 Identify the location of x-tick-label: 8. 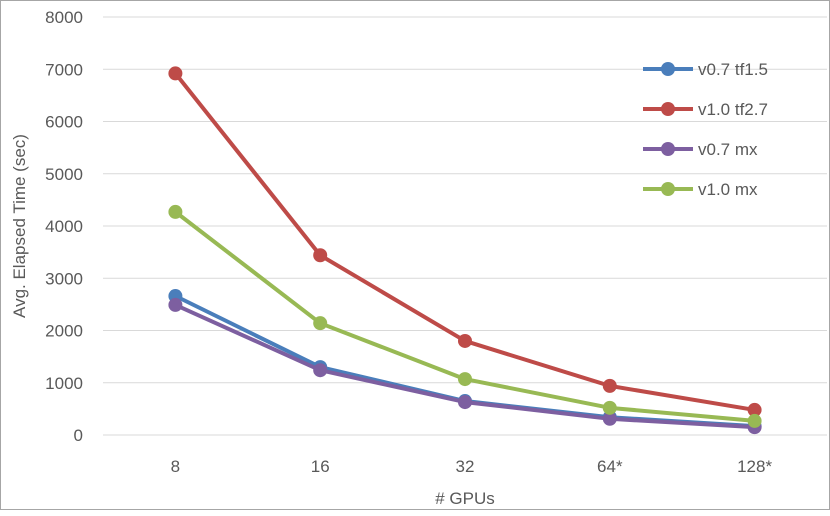
(175, 466).